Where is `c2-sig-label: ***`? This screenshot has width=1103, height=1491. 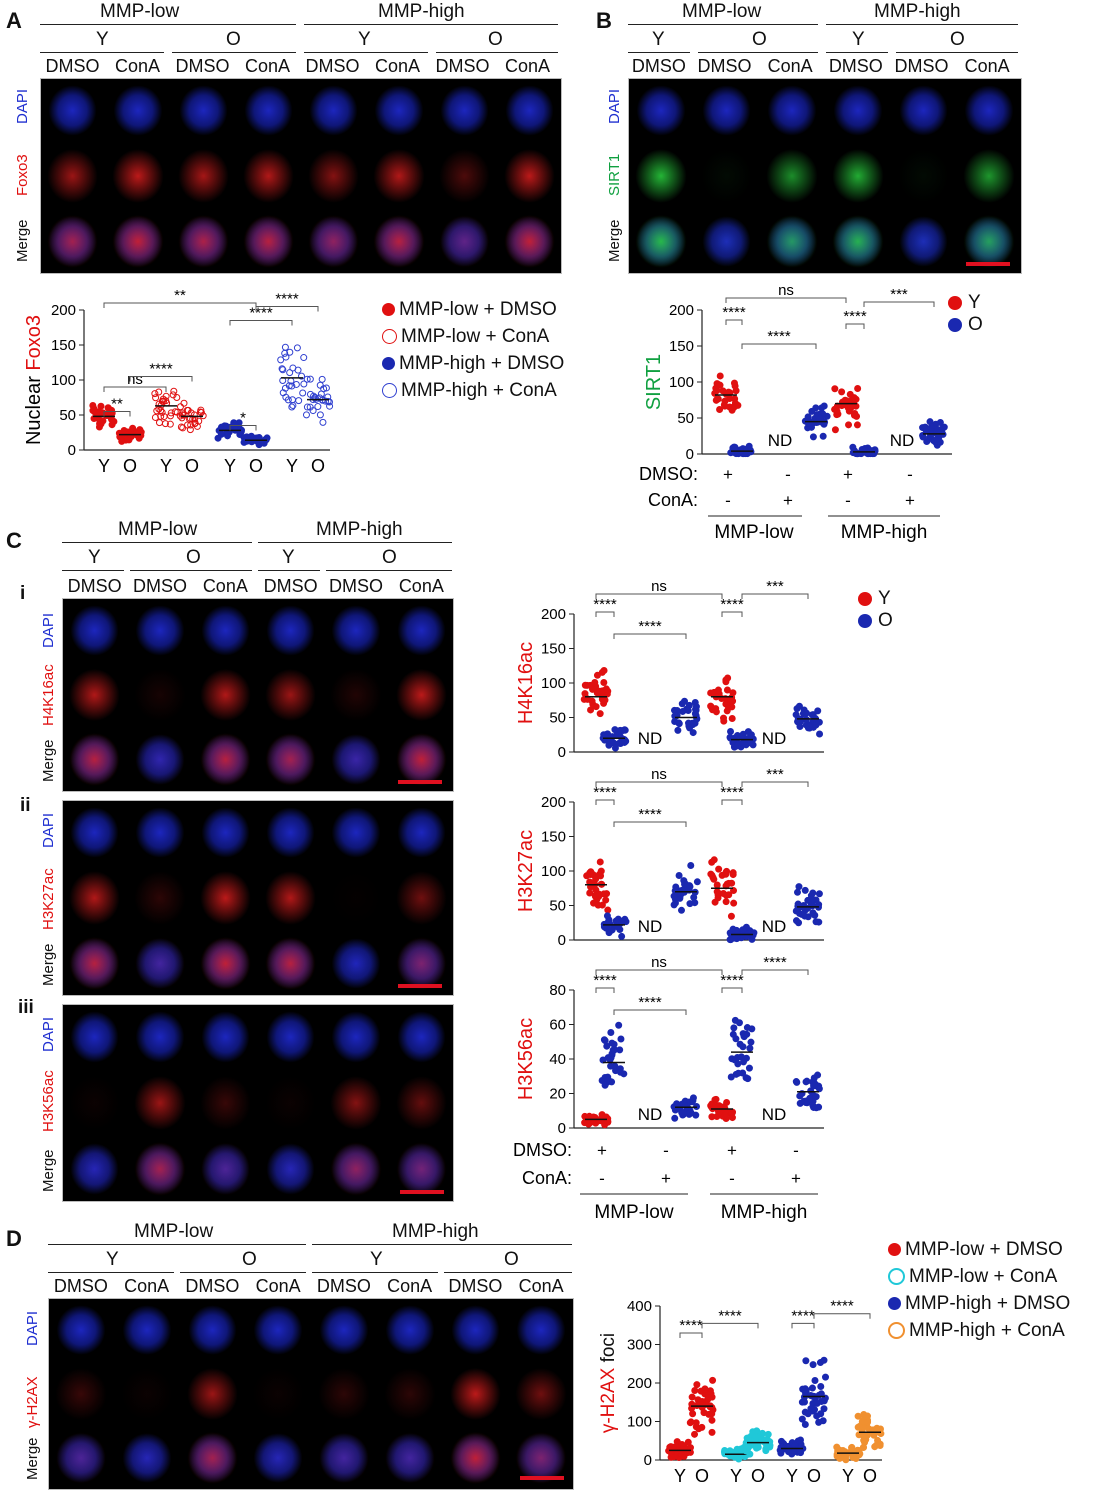 c2-sig-label: *** is located at coordinates (775, 774).